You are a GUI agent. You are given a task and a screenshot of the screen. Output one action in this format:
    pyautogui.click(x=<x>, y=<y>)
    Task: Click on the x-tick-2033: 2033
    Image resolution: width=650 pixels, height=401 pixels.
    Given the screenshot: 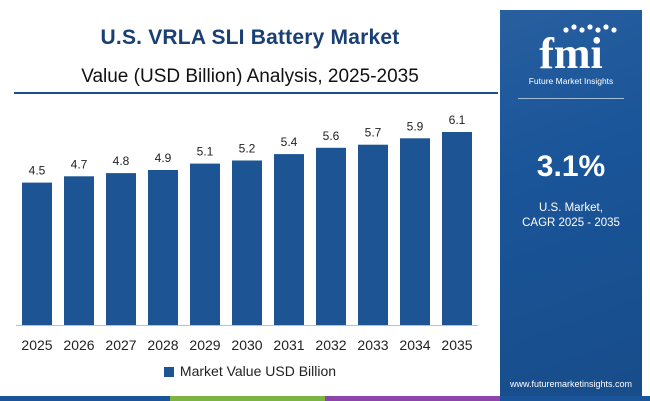 What is the action you would take?
    pyautogui.click(x=372, y=345)
    